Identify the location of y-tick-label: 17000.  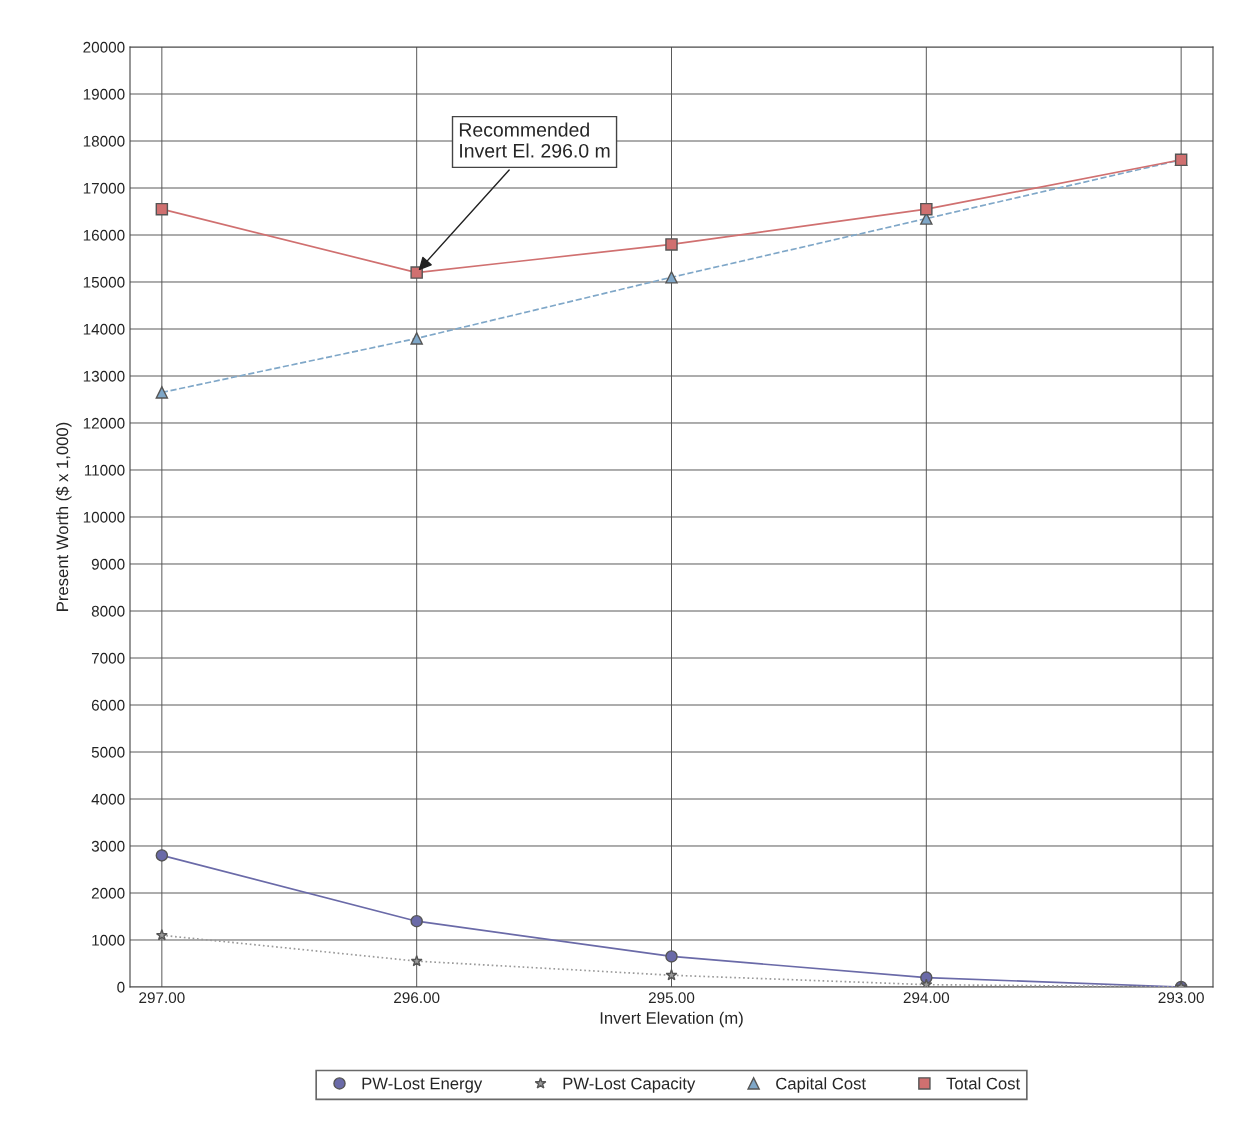
(104, 188).